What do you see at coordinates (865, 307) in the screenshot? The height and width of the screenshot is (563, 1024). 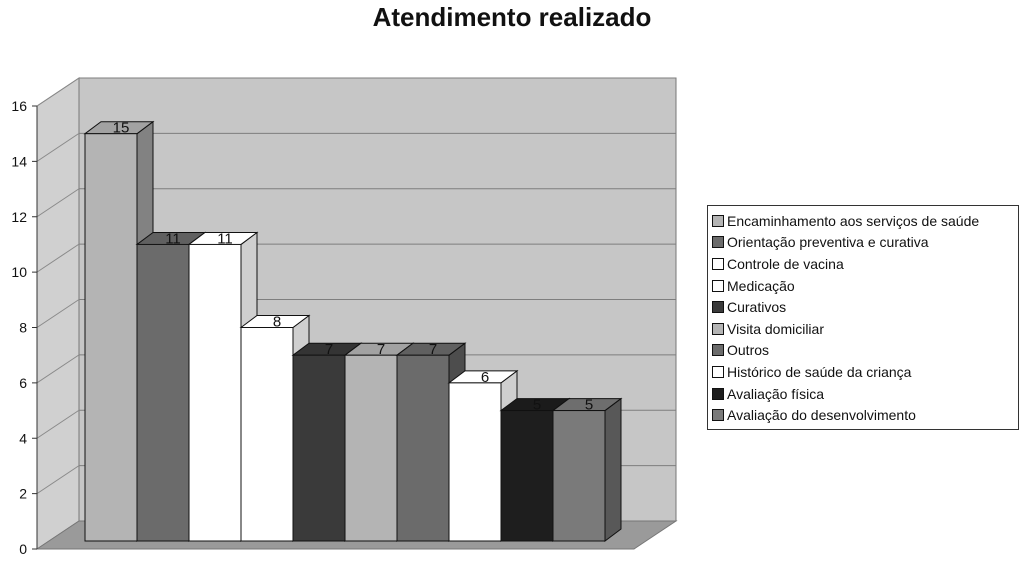 I see `legend-item: Curativos` at bounding box center [865, 307].